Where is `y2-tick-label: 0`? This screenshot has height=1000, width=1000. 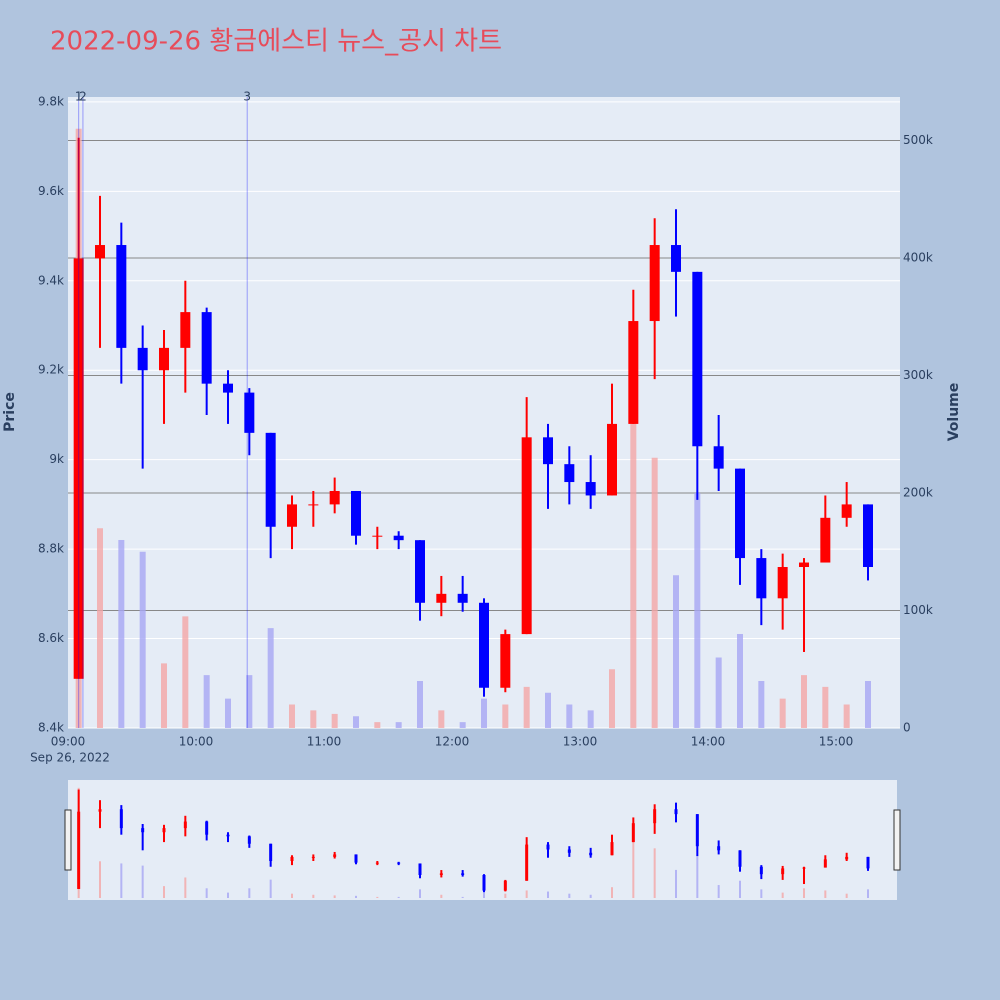 y2-tick-label: 0 is located at coordinates (907, 728).